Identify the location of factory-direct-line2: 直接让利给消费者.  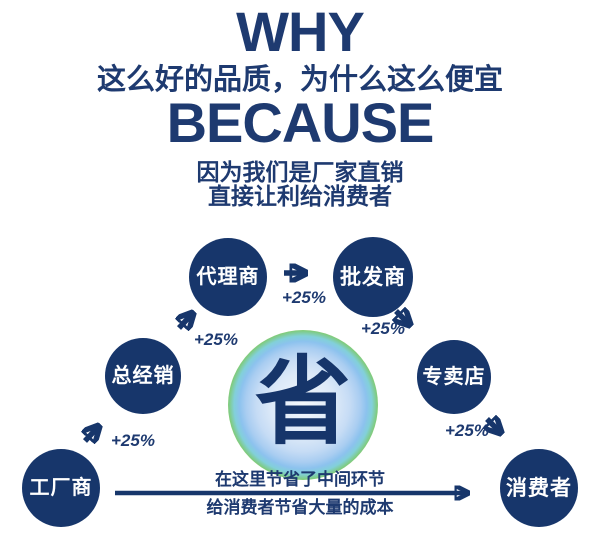
(300, 196).